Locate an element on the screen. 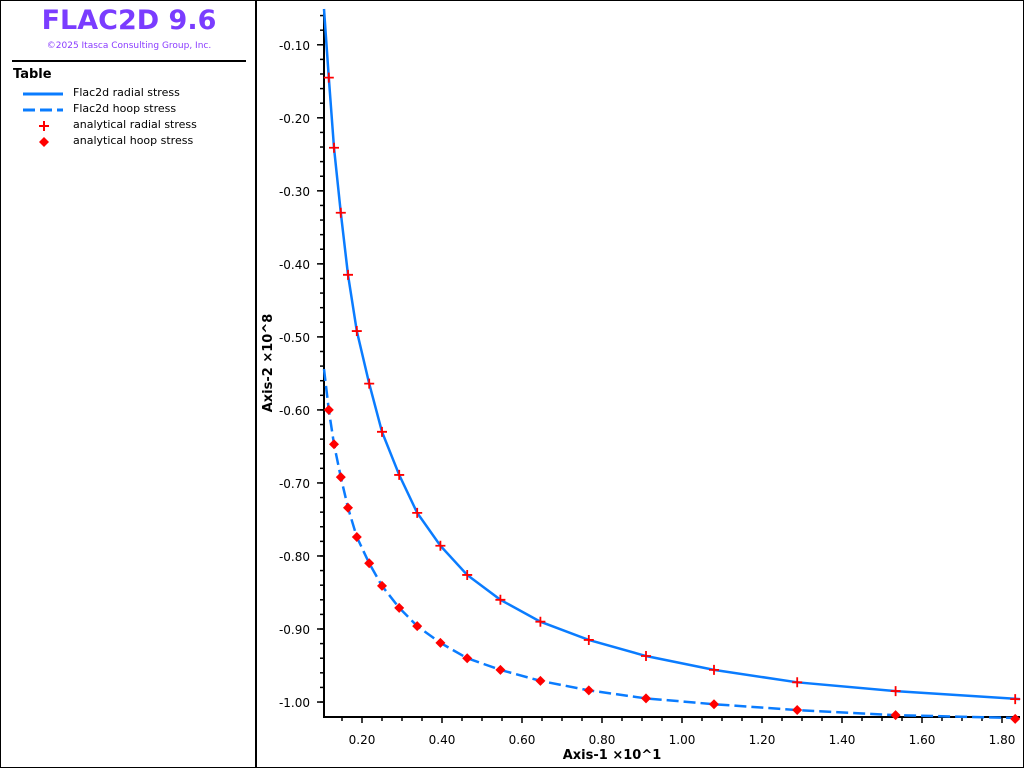 The width and height of the screenshot is (1024, 773). diamond-marker-icon is located at coordinates (44, 142).